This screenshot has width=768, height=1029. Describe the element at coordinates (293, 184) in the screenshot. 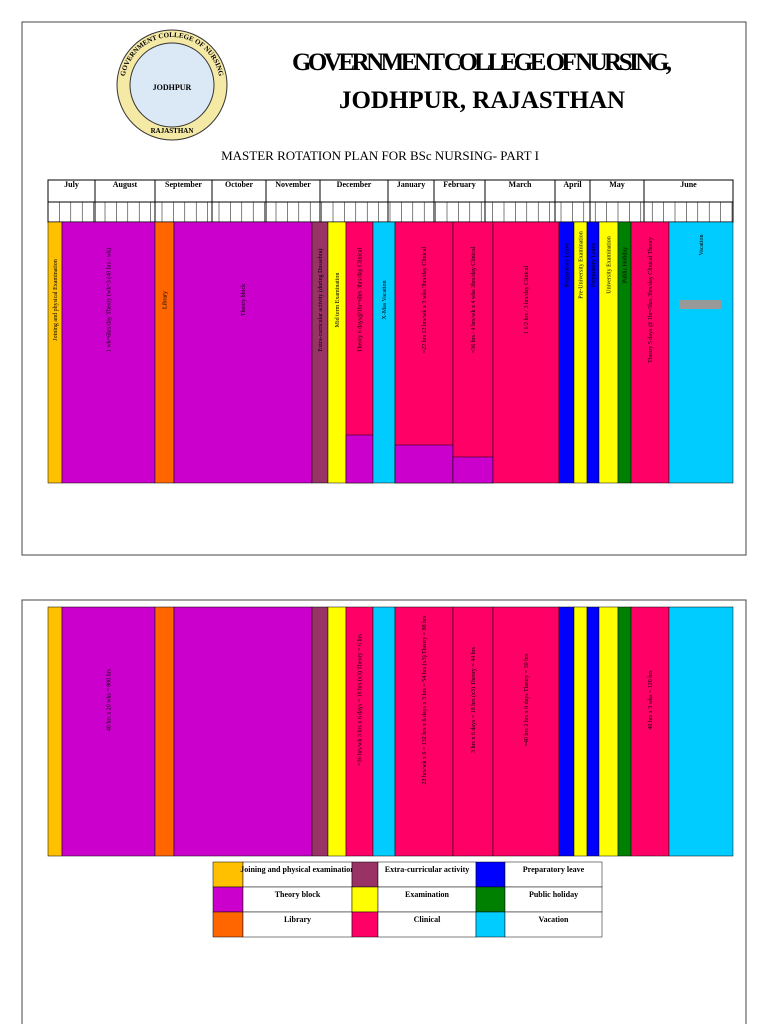

I see `month-label: November` at that location.